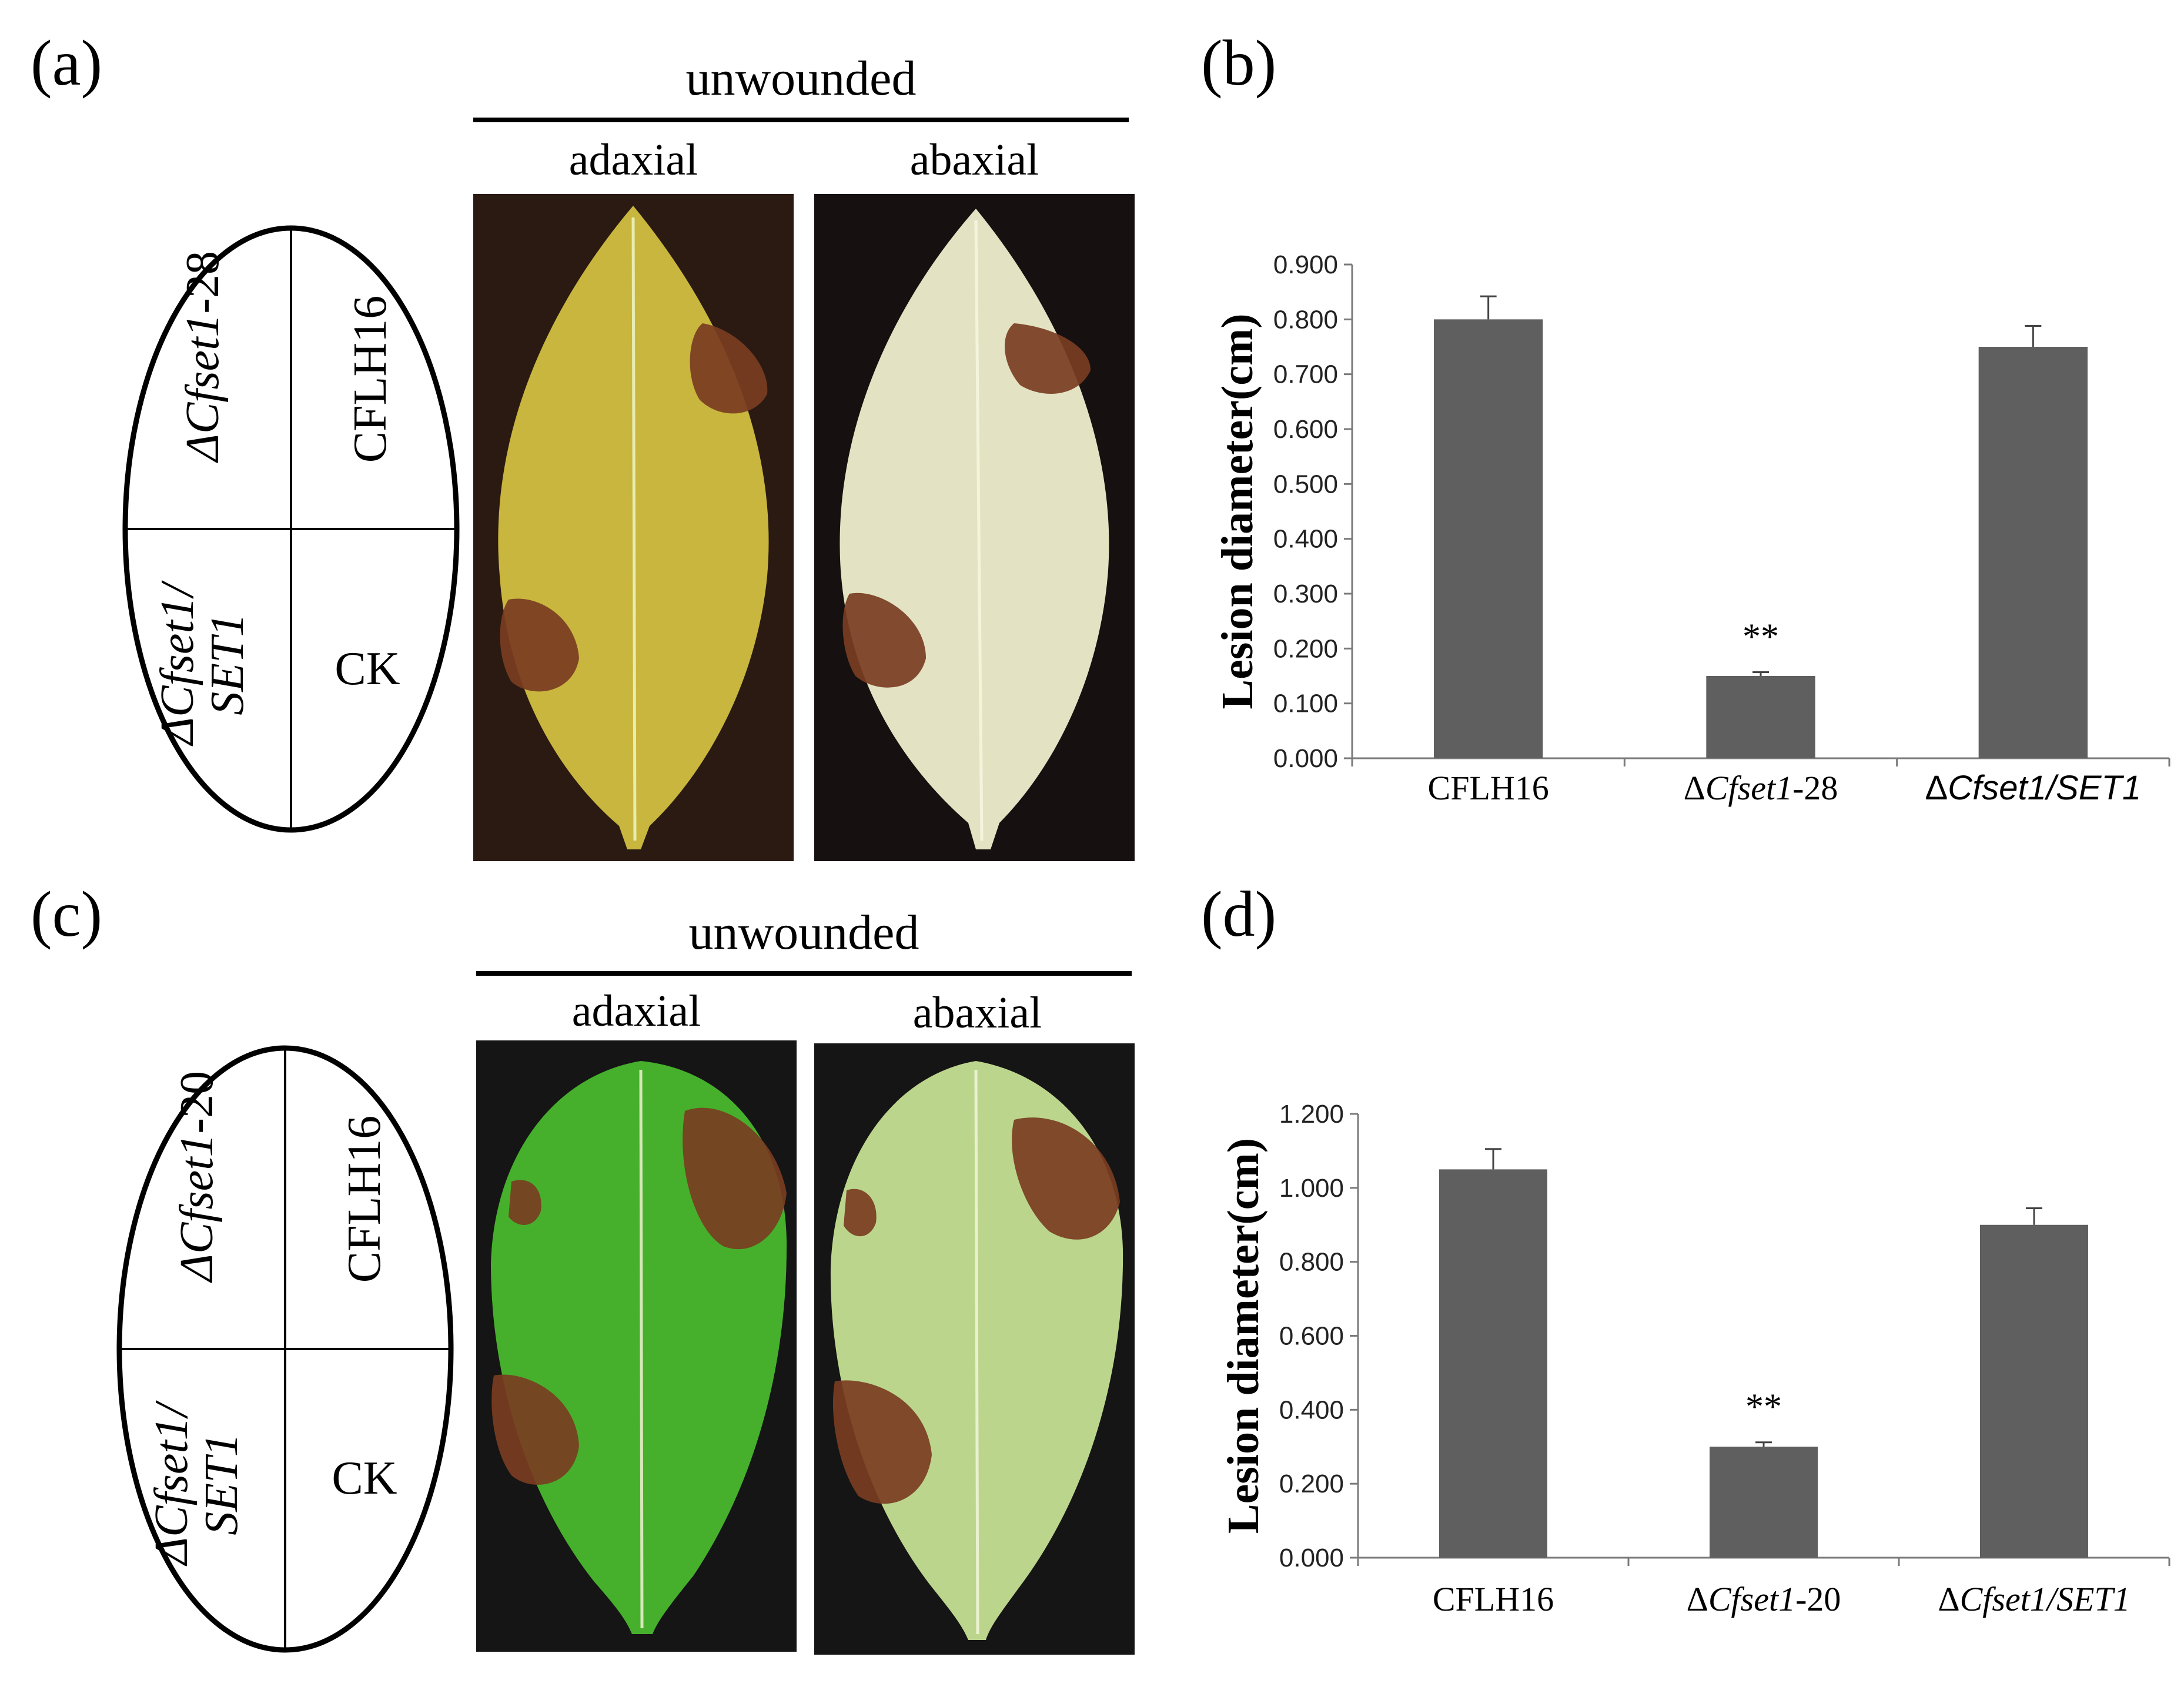 Image resolution: width=2184 pixels, height=1687 pixels. Describe the element at coordinates (1311, 1188) in the screenshot. I see `y-tick-label: 1.000` at that location.